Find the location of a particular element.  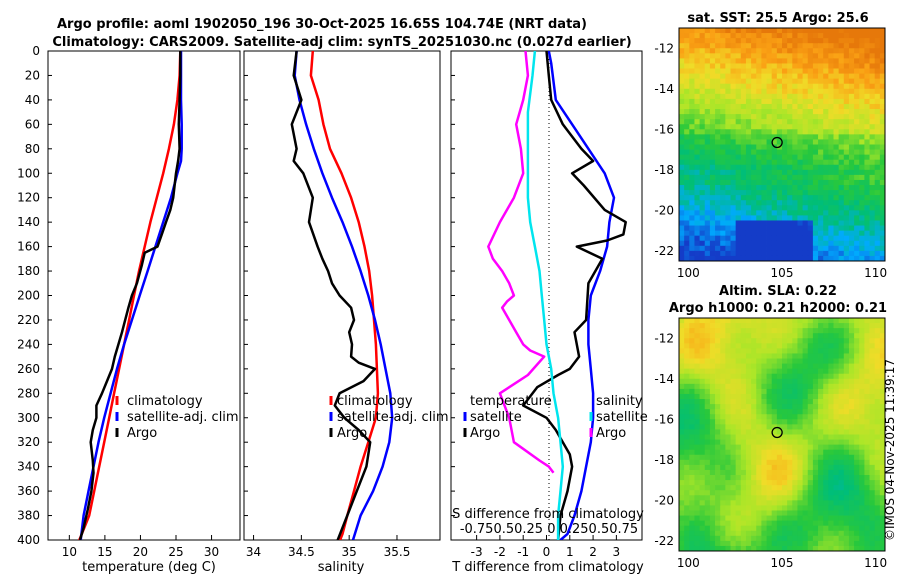

x-tick-label: 35 is located at coordinates (349, 552).